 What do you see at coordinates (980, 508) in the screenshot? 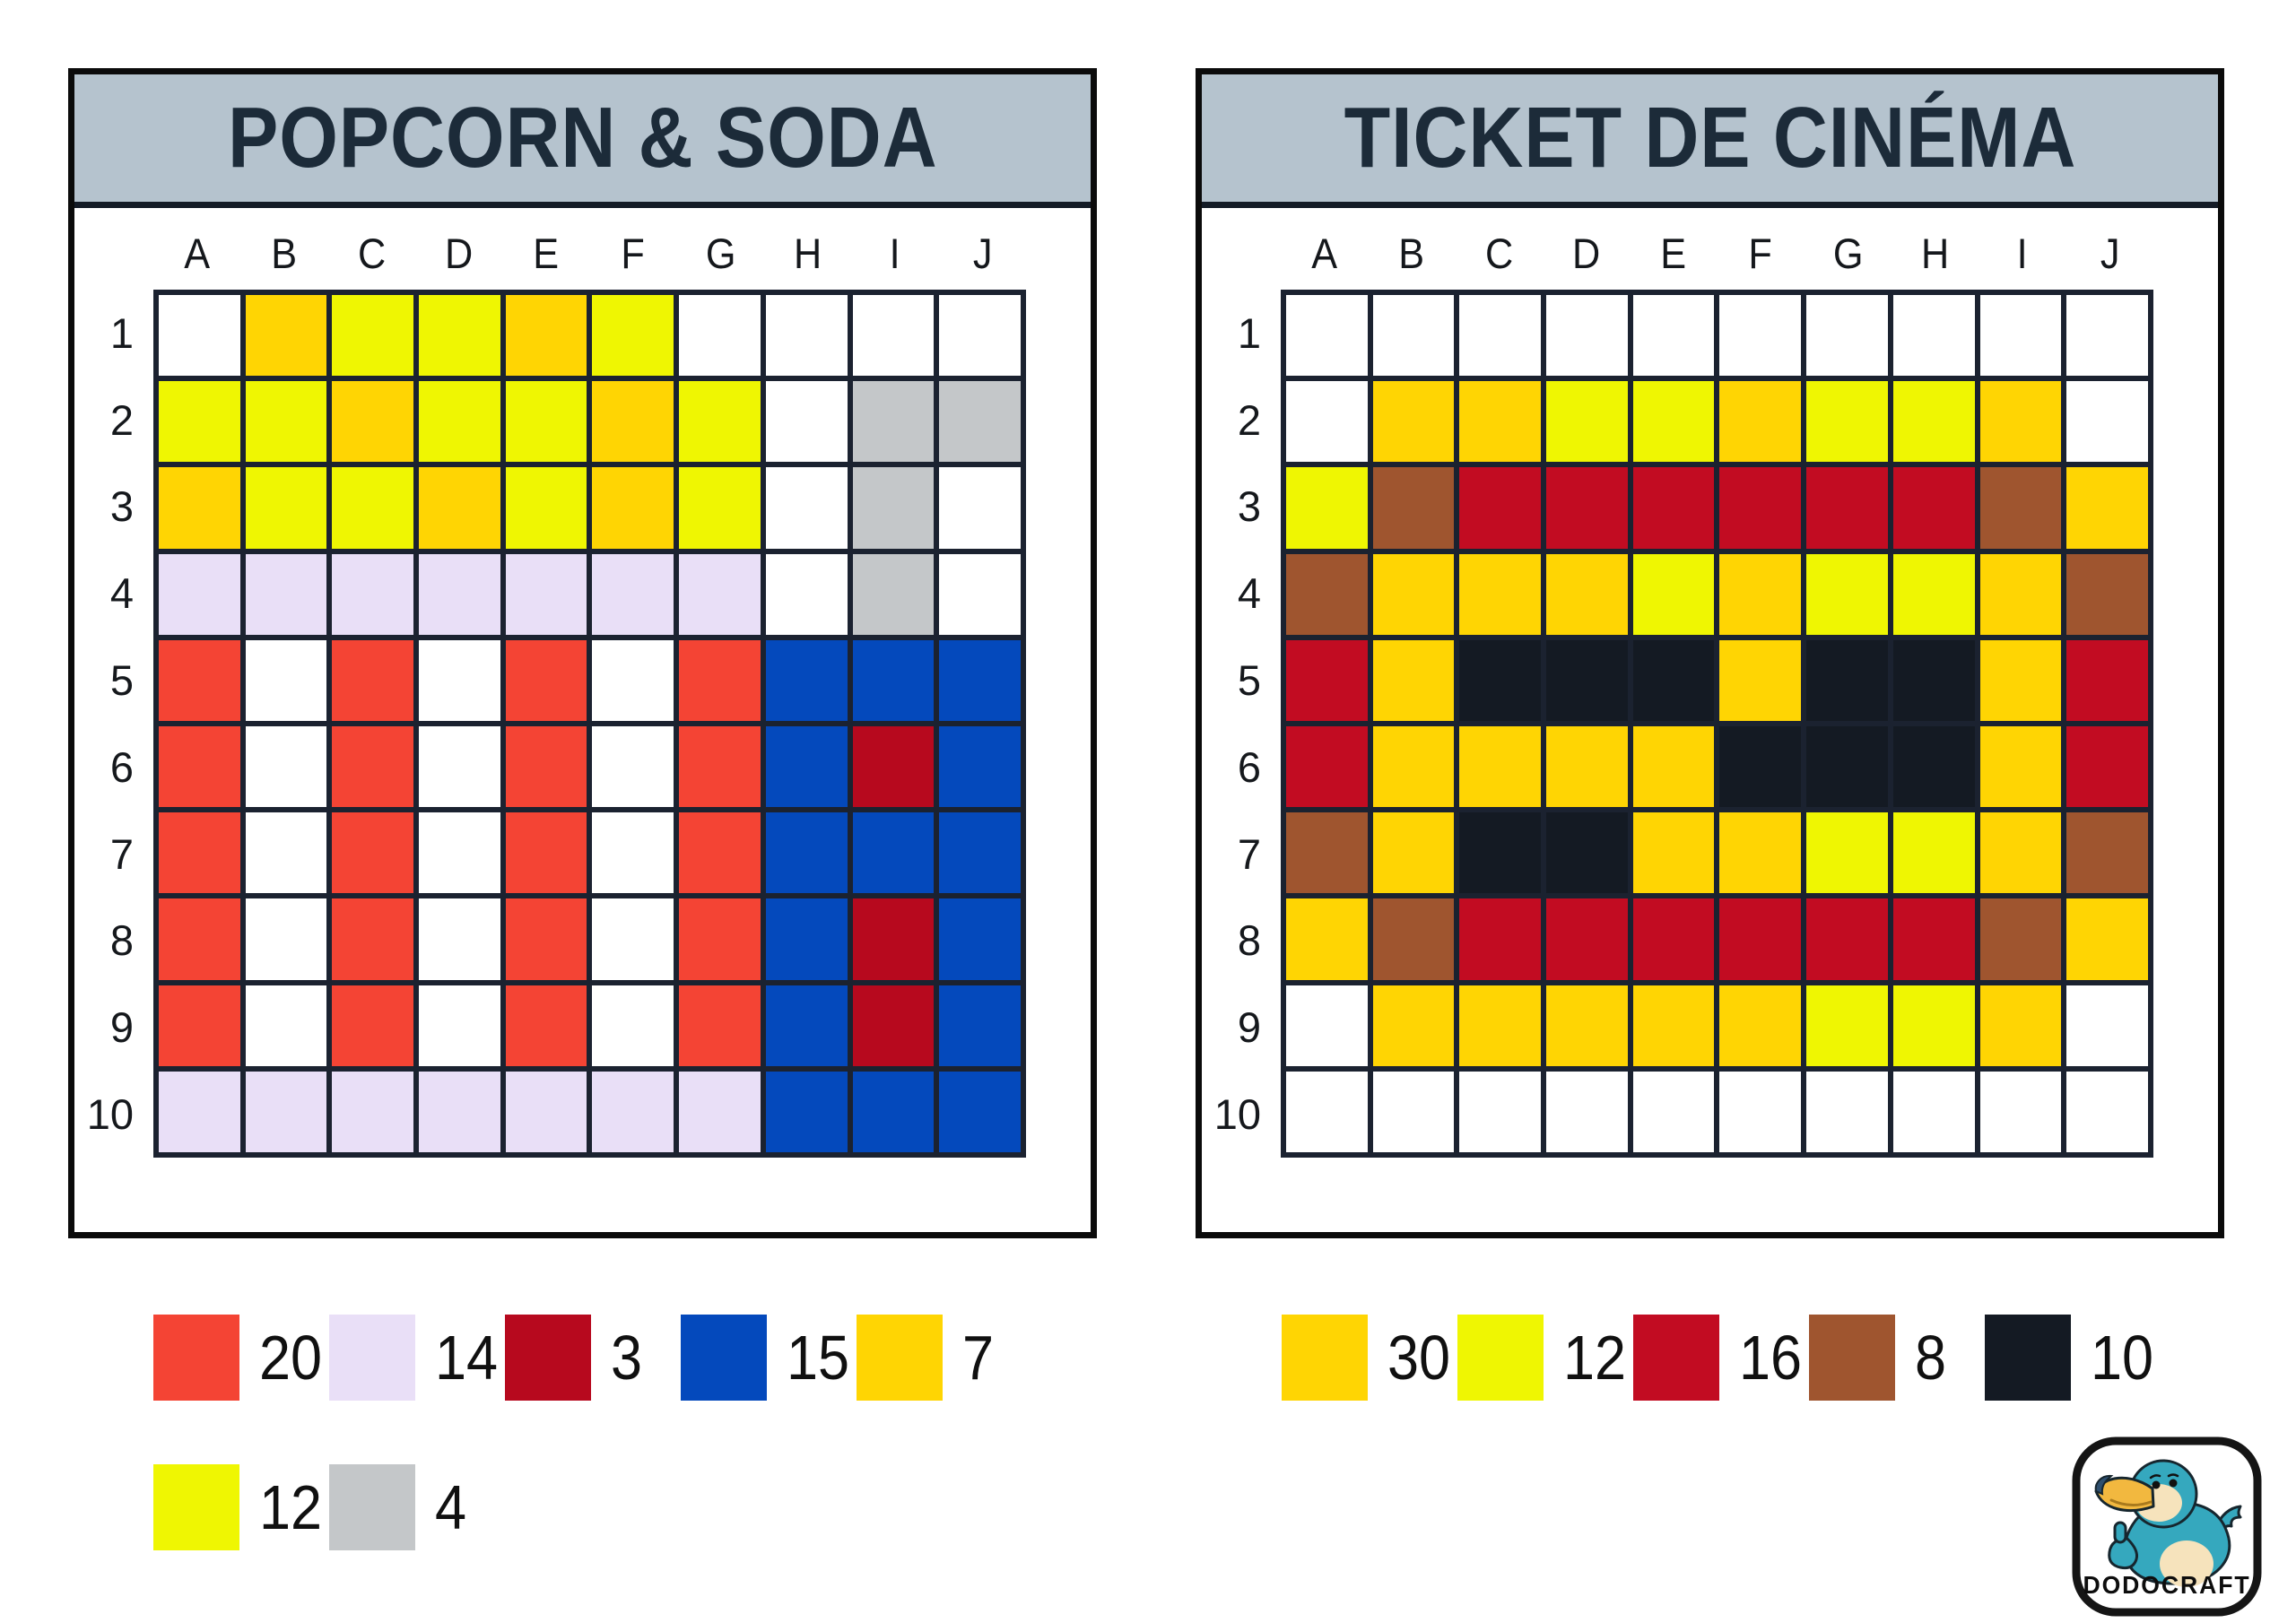
I see `grid-cell-J3` at bounding box center [980, 508].